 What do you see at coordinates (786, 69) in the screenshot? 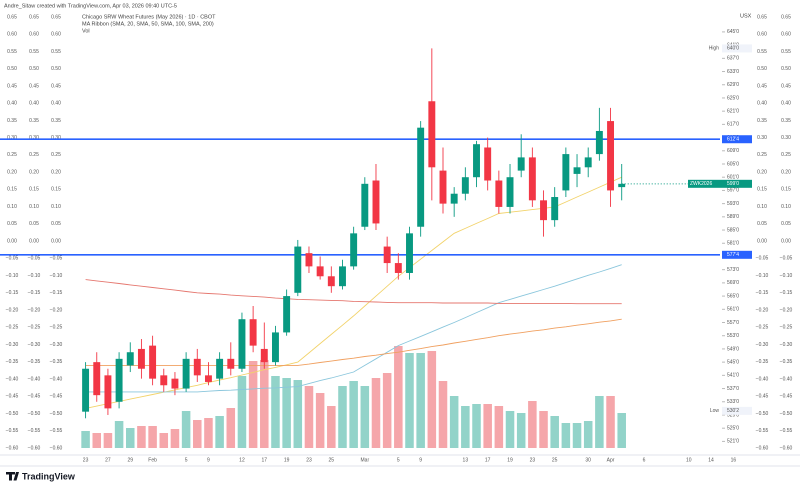
I see `y2-tick-label: 0.50` at bounding box center [786, 69].